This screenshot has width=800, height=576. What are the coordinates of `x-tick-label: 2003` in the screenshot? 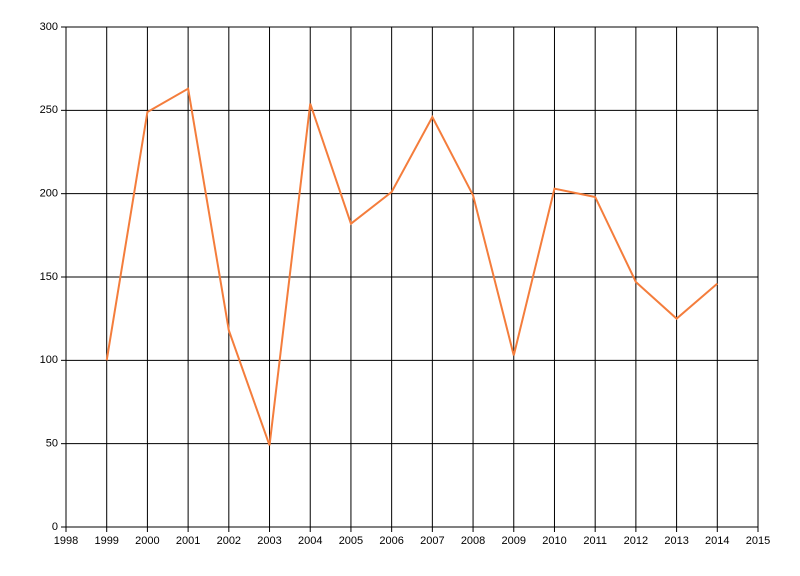 It's located at (269, 541).